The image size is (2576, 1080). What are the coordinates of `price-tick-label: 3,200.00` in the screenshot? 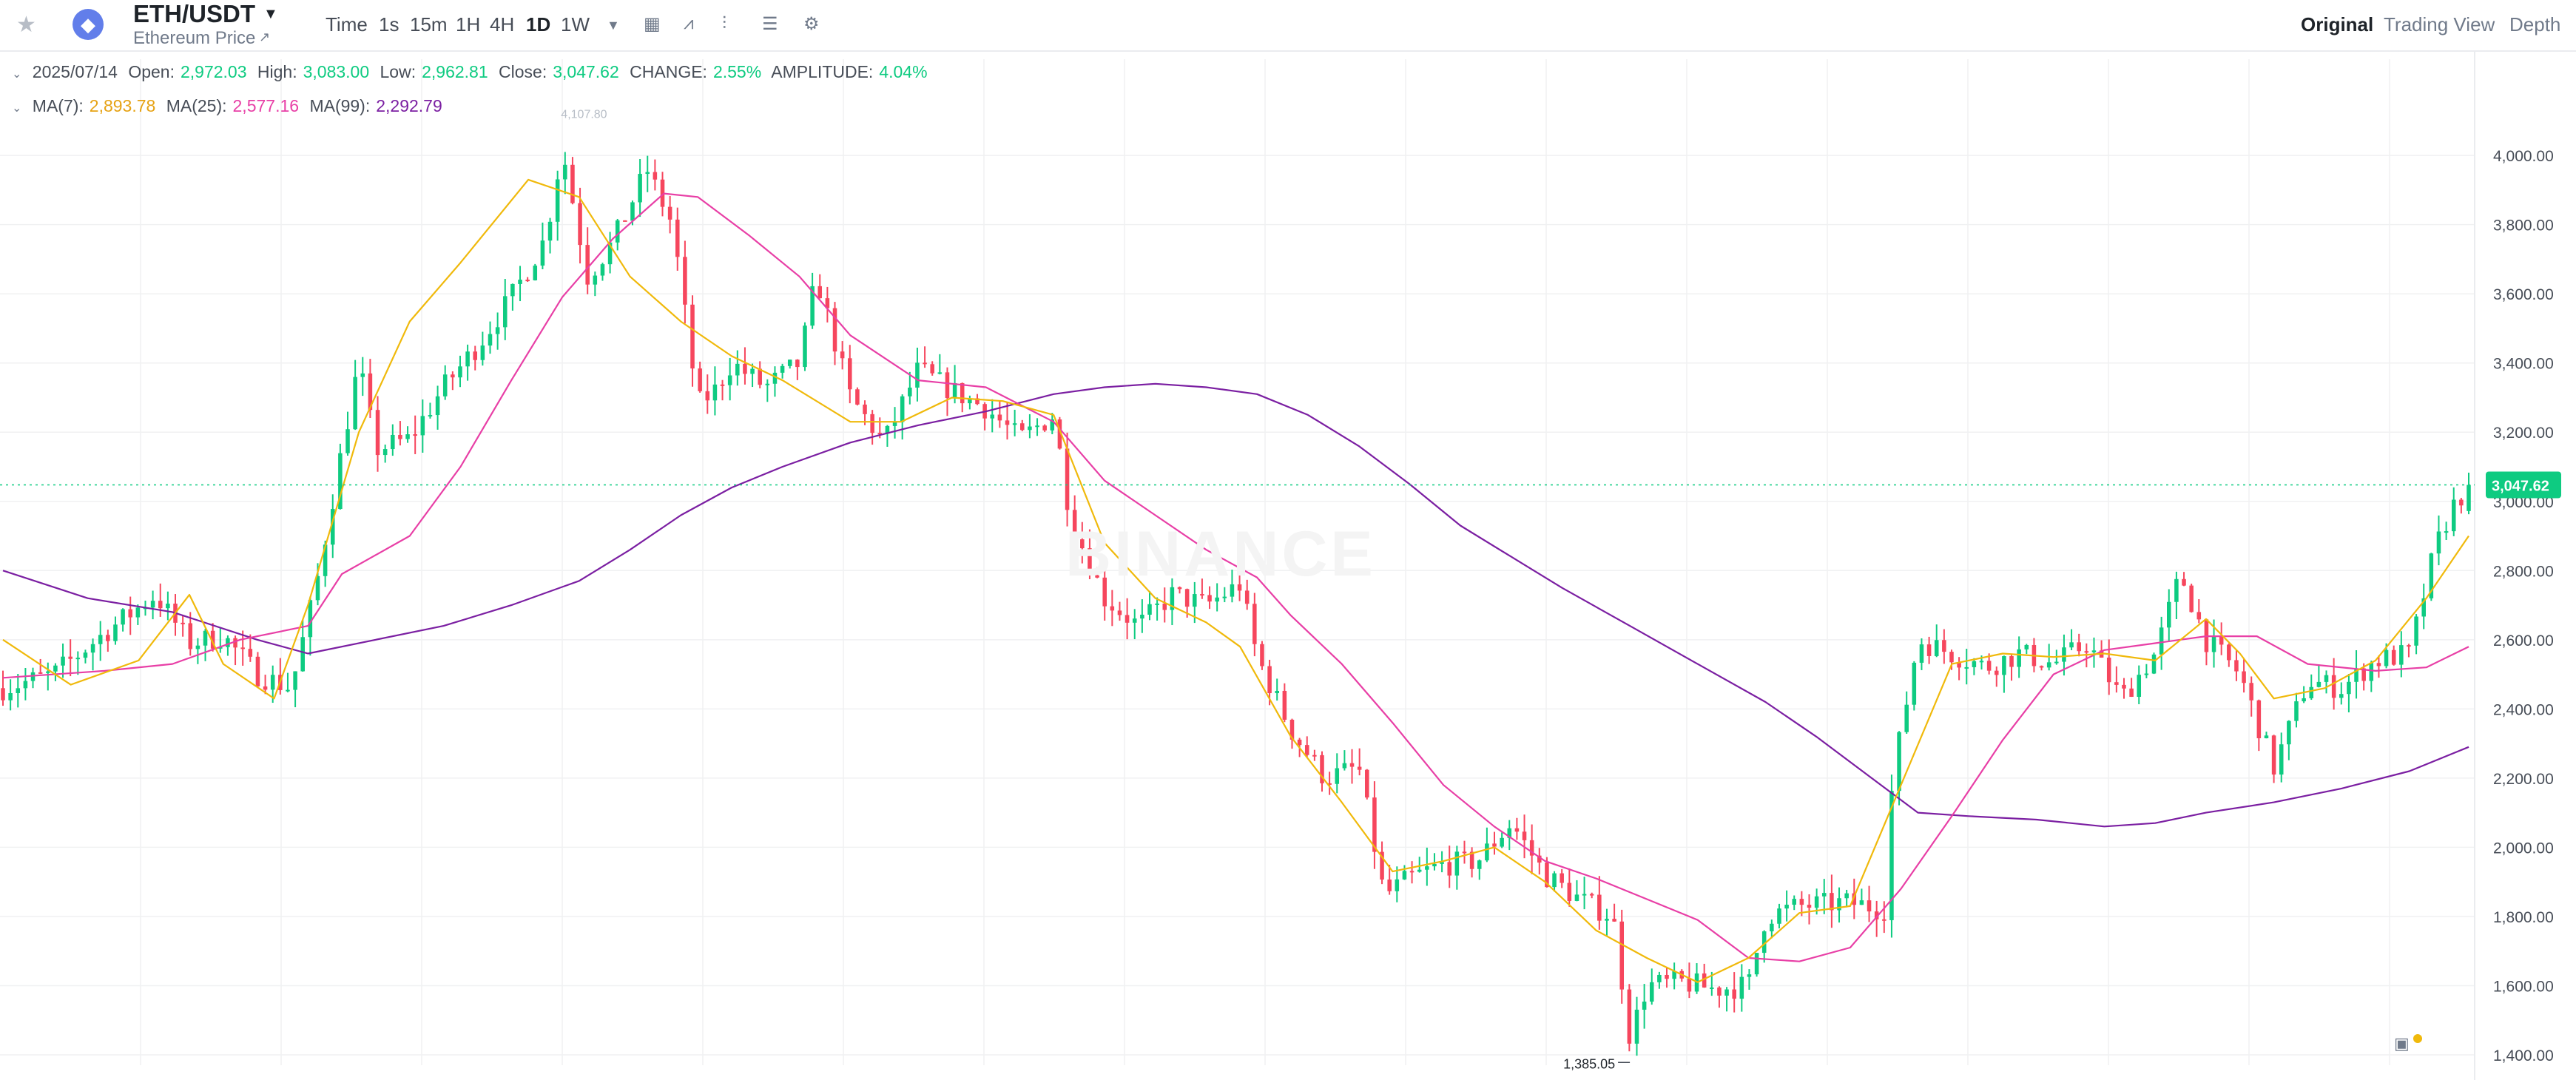 It's located at (2523, 433).